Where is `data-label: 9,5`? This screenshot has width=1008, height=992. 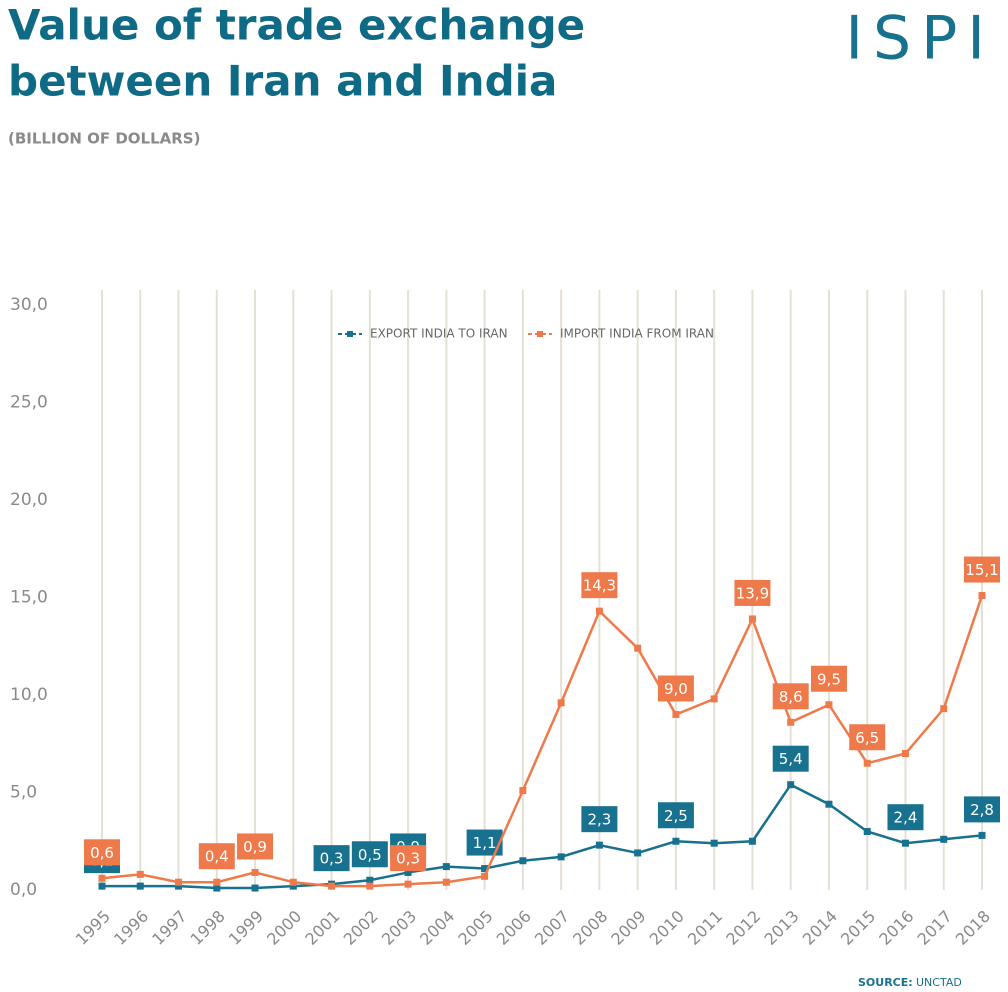 data-label: 9,5 is located at coordinates (829, 679).